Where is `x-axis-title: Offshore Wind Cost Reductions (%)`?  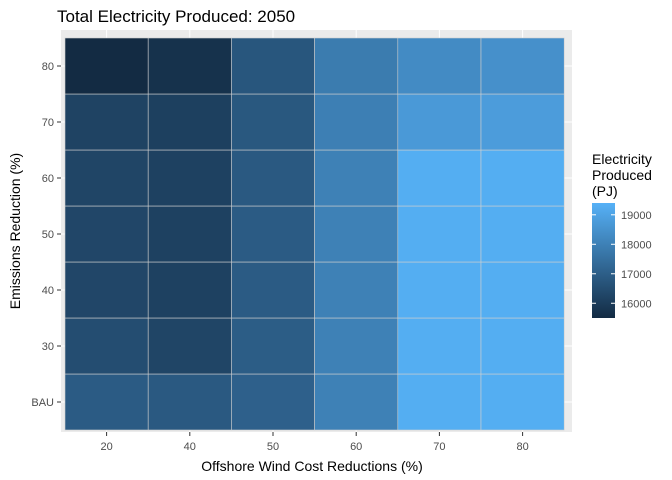
x-axis-title: Offshore Wind Cost Reductions (%) is located at coordinates (312, 466).